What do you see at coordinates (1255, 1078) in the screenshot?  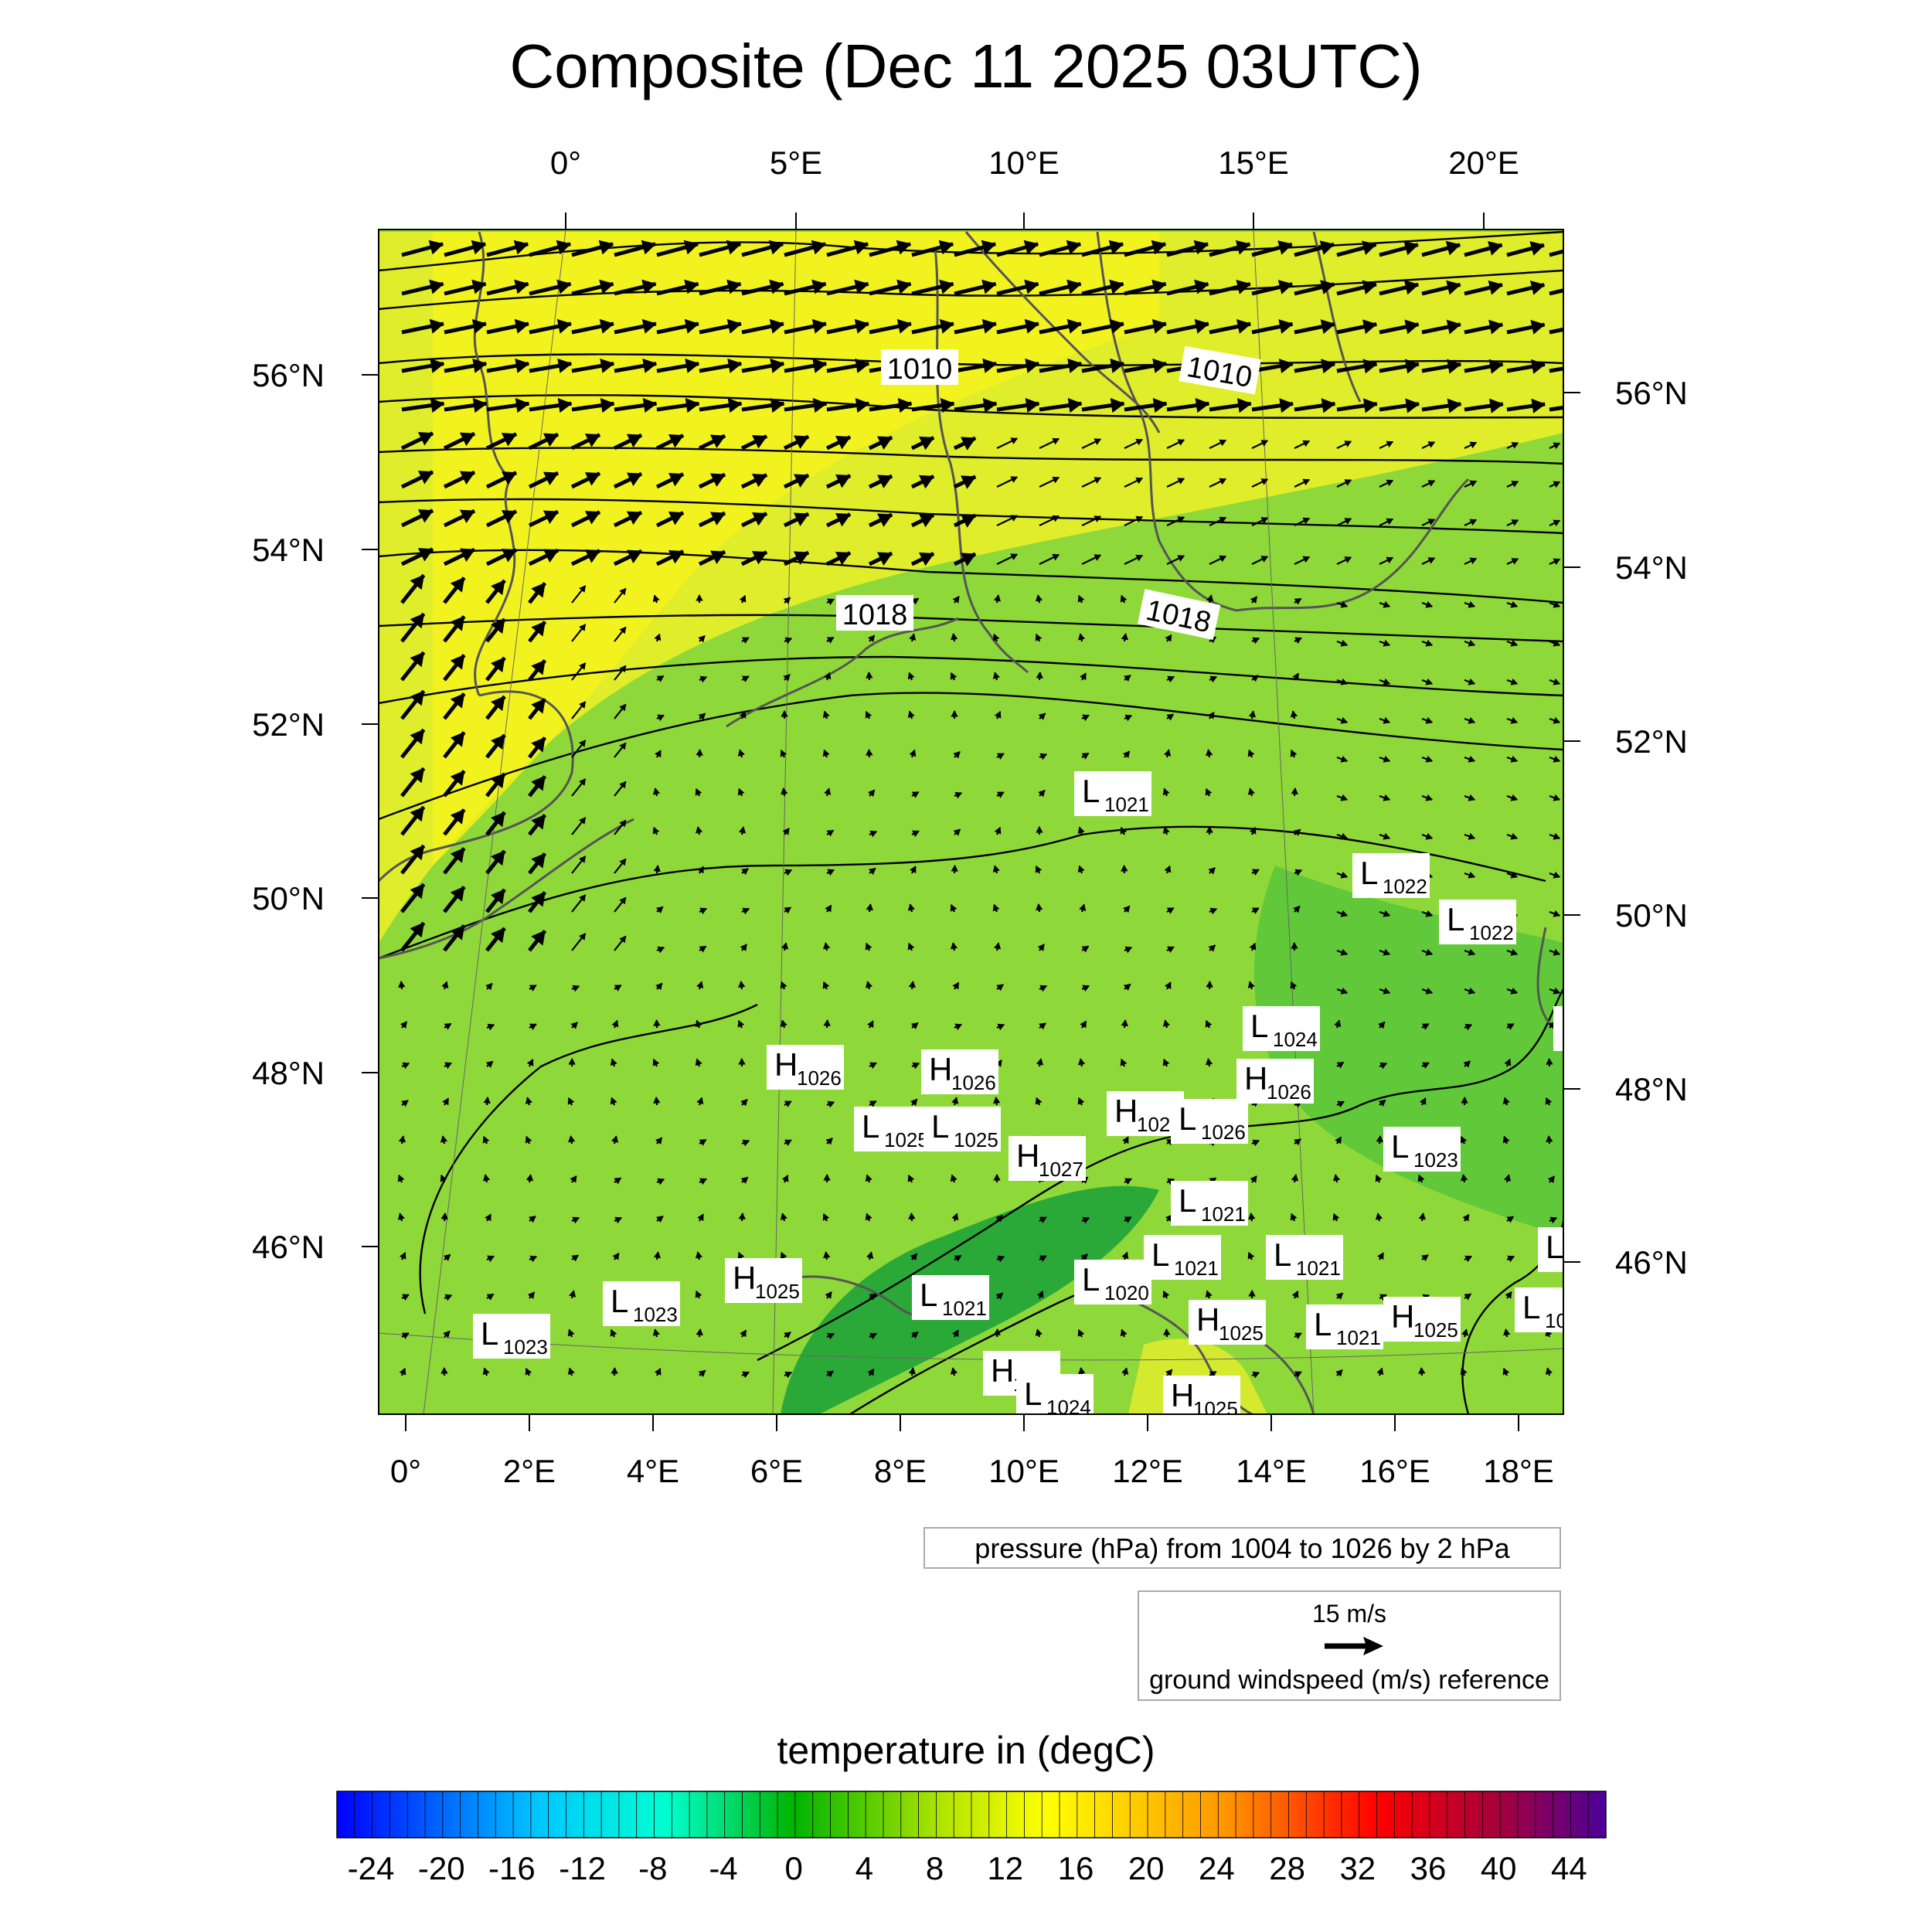 I see `pressure-center-type: H` at bounding box center [1255, 1078].